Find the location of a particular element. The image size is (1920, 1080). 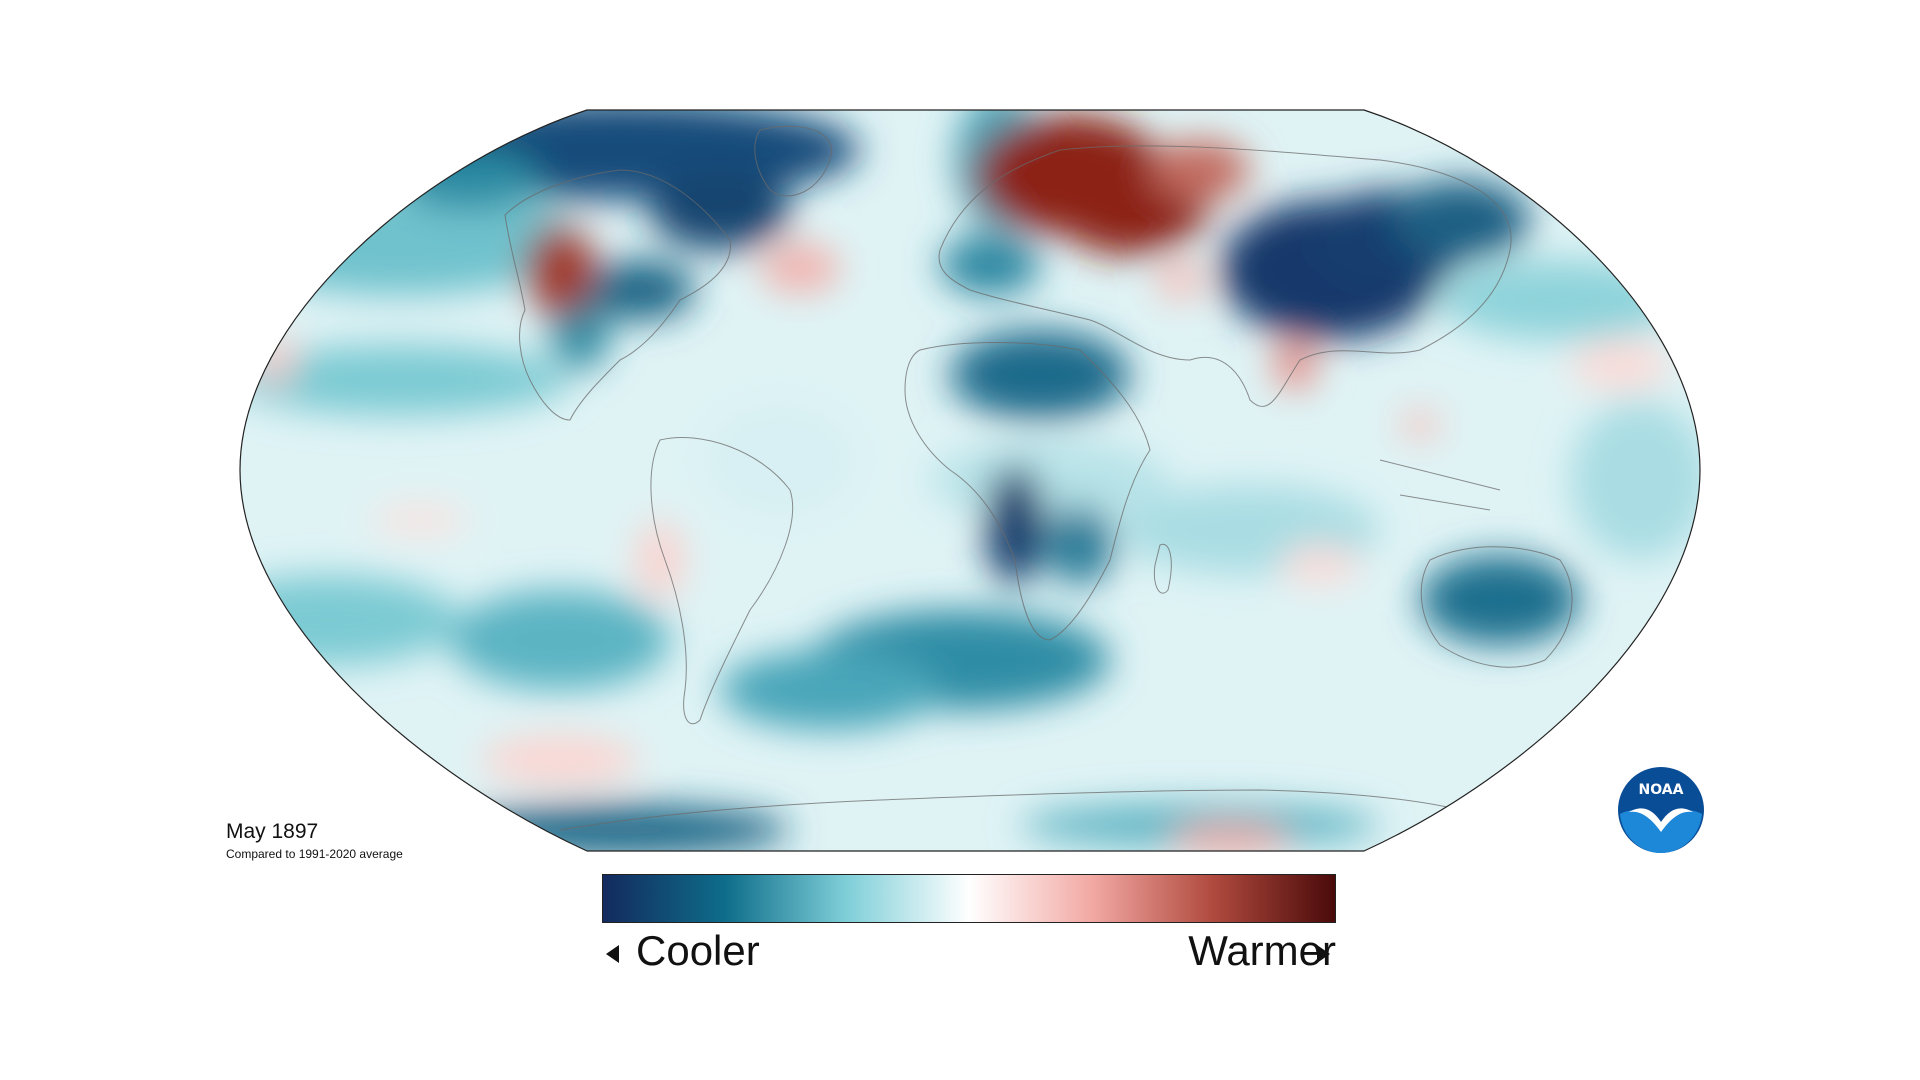

noaa-logo-icon: NOAA is located at coordinates (1661, 810).